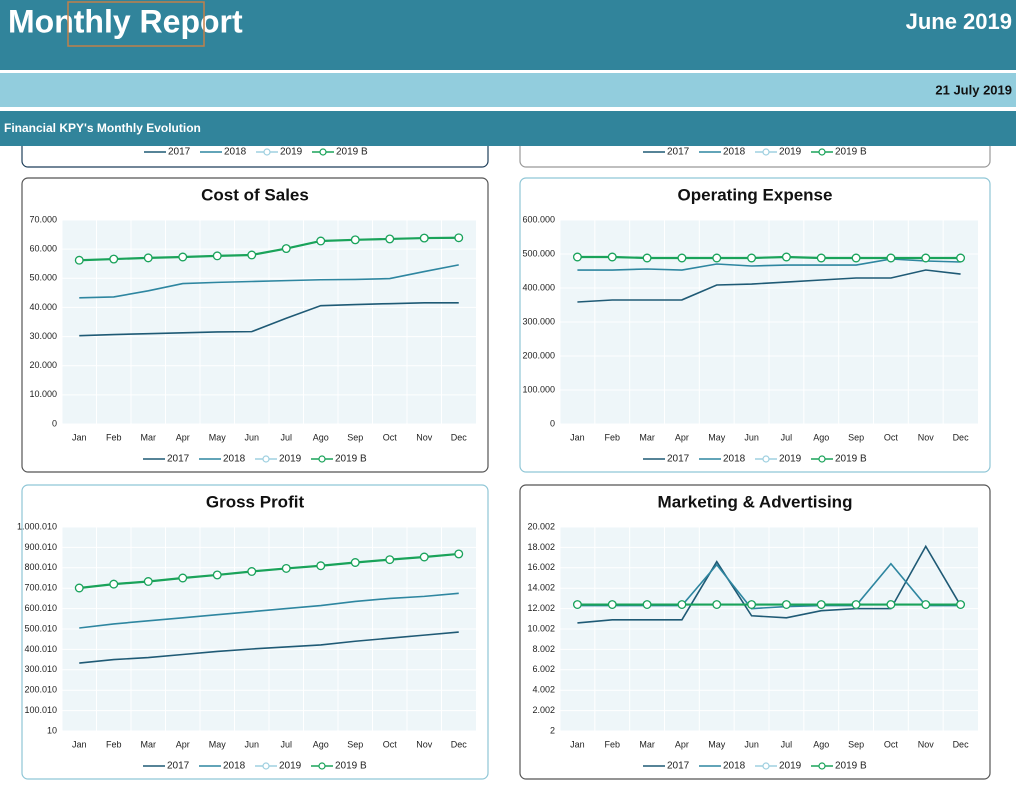 The width and height of the screenshot is (1016, 789). I want to click on chart-title: Gross Profit, so click(255, 501).